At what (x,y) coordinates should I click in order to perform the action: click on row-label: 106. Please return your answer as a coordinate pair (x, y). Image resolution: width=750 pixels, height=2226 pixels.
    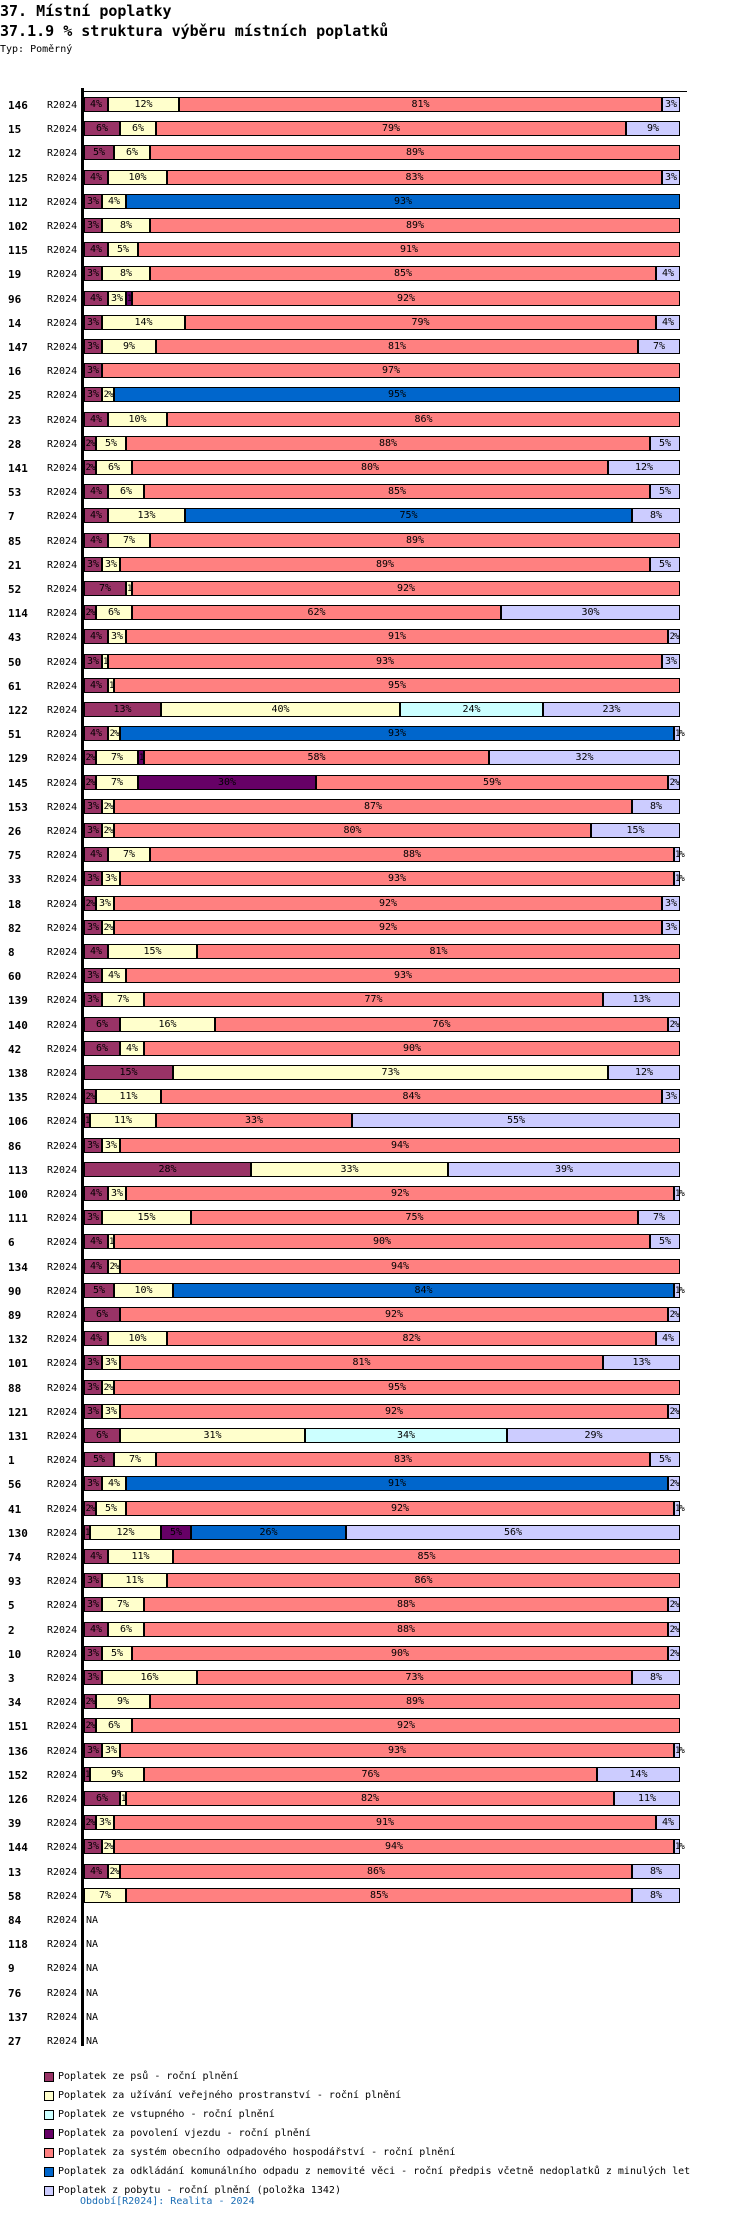
    Looking at the image, I should click on (18, 1122).